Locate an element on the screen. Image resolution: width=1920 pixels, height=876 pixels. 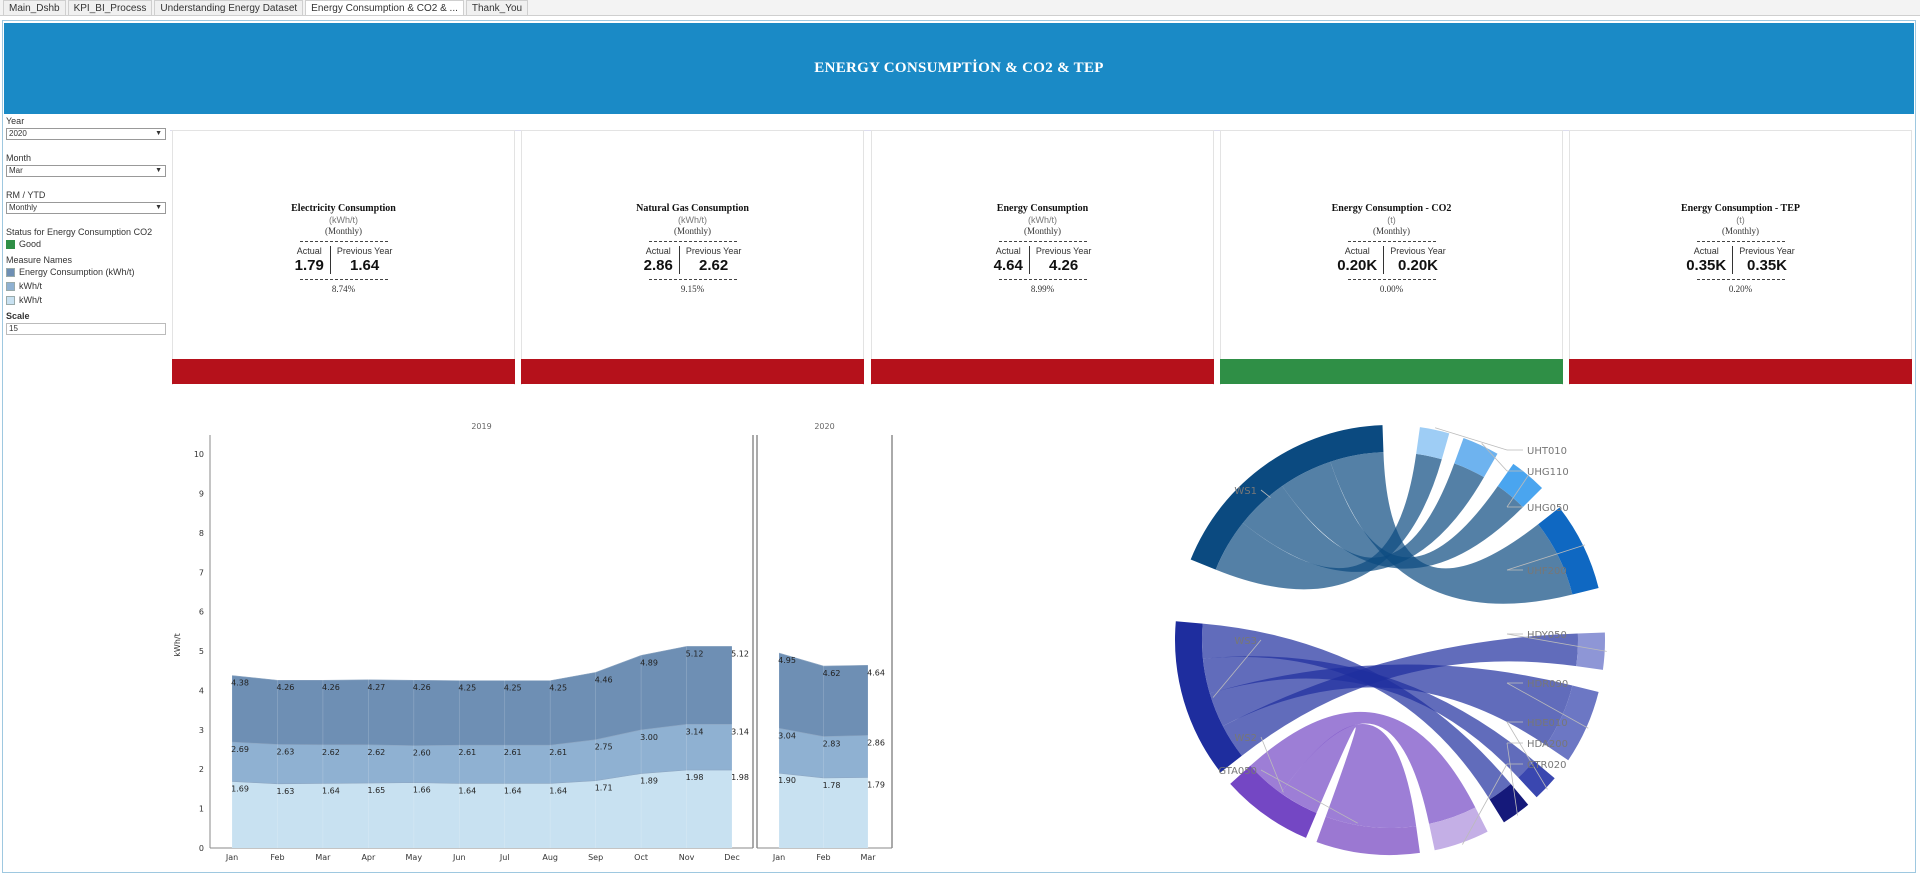
kpi-actual: Actual 0.35K is located at coordinates (1706, 260).